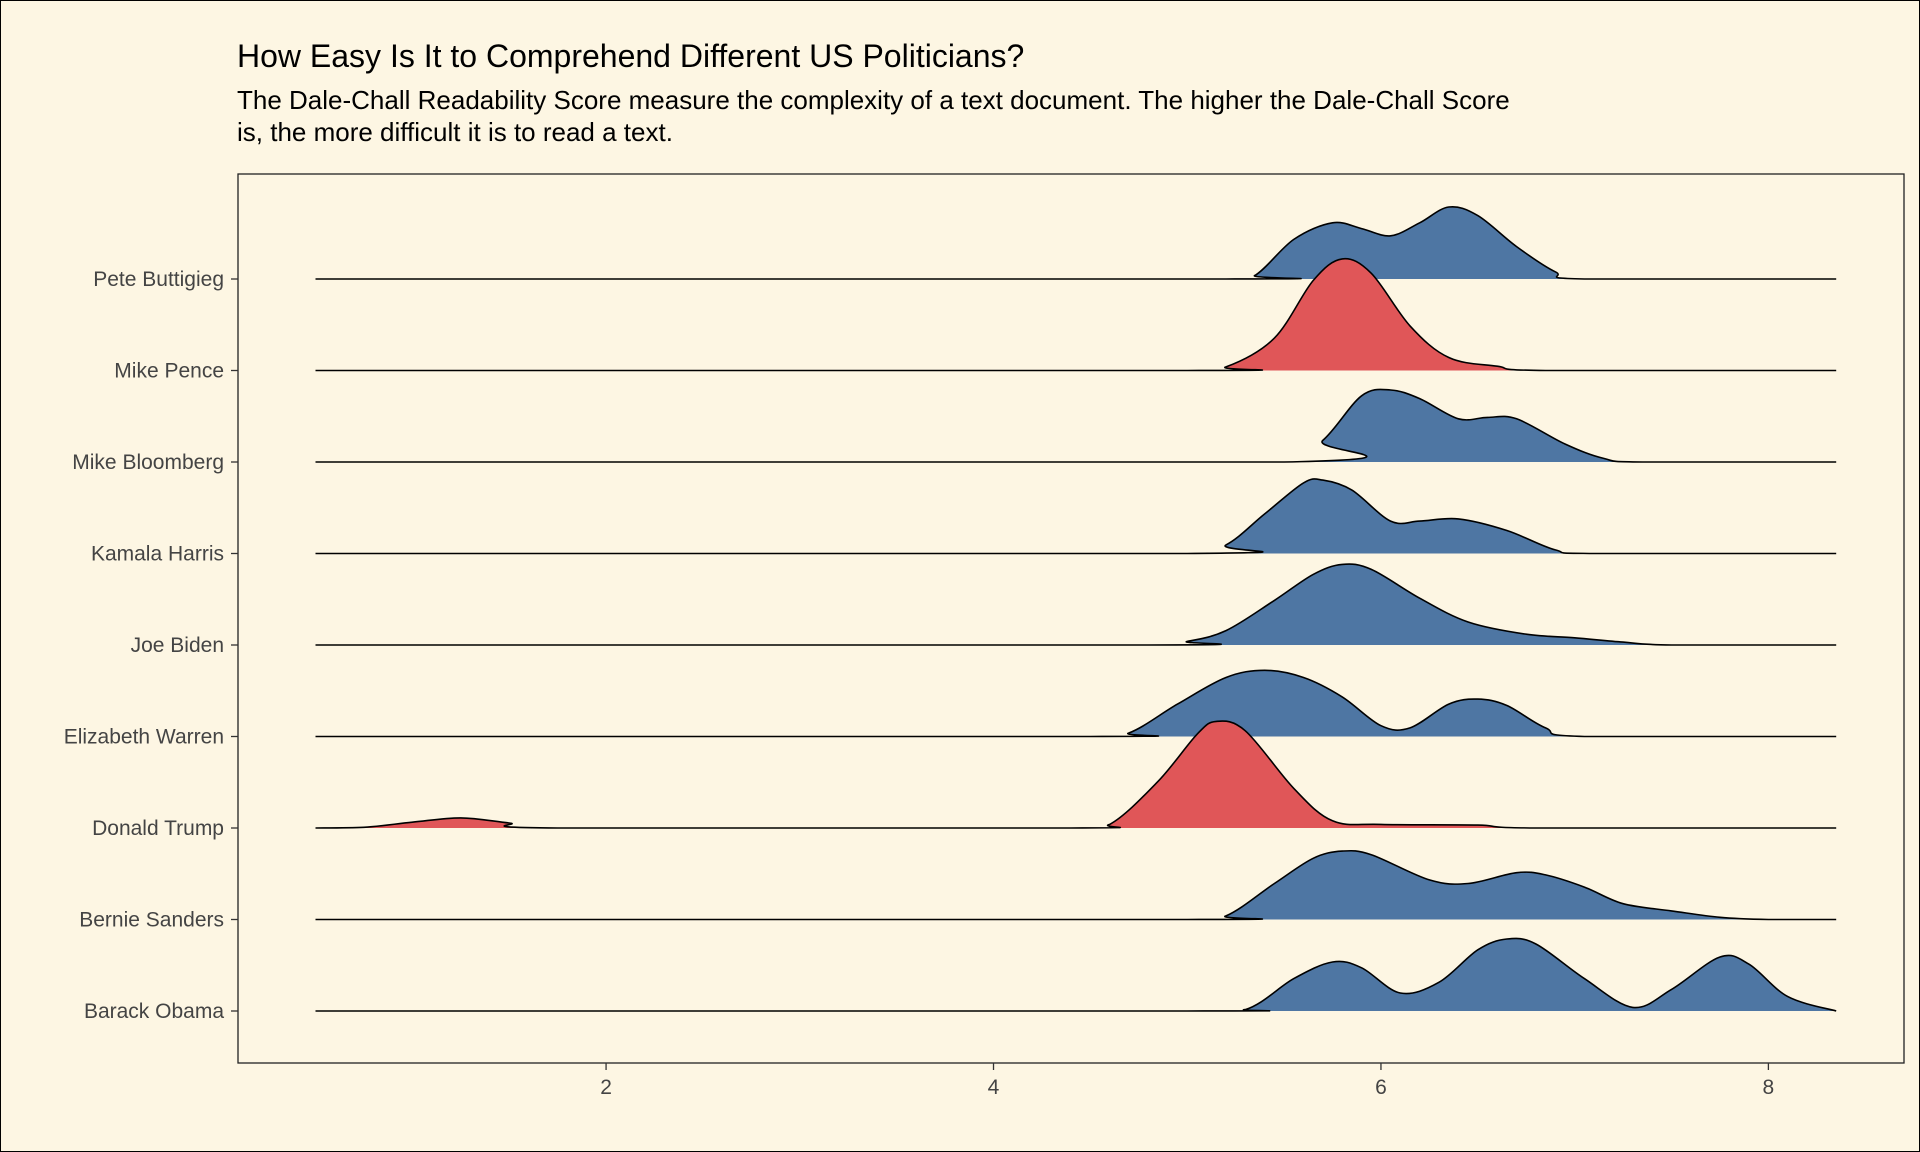  Describe the element at coordinates (158, 279) in the screenshot. I see `y-tick-label: Pete Buttigieg` at that location.